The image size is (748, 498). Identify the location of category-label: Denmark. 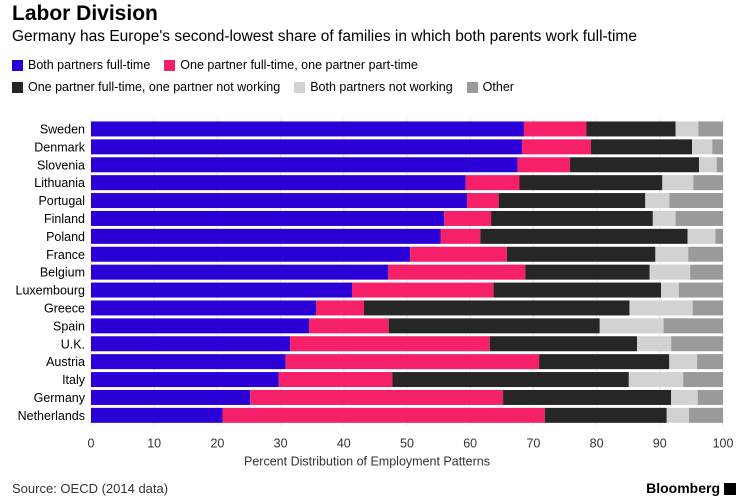
(59, 147).